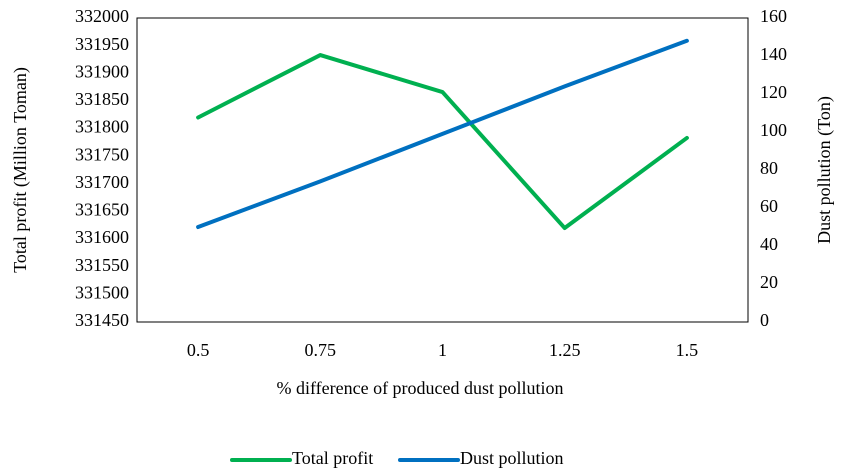 This screenshot has width=841, height=472. Describe the element at coordinates (512, 458) in the screenshot. I see `legend-label: Dust pollution` at that location.